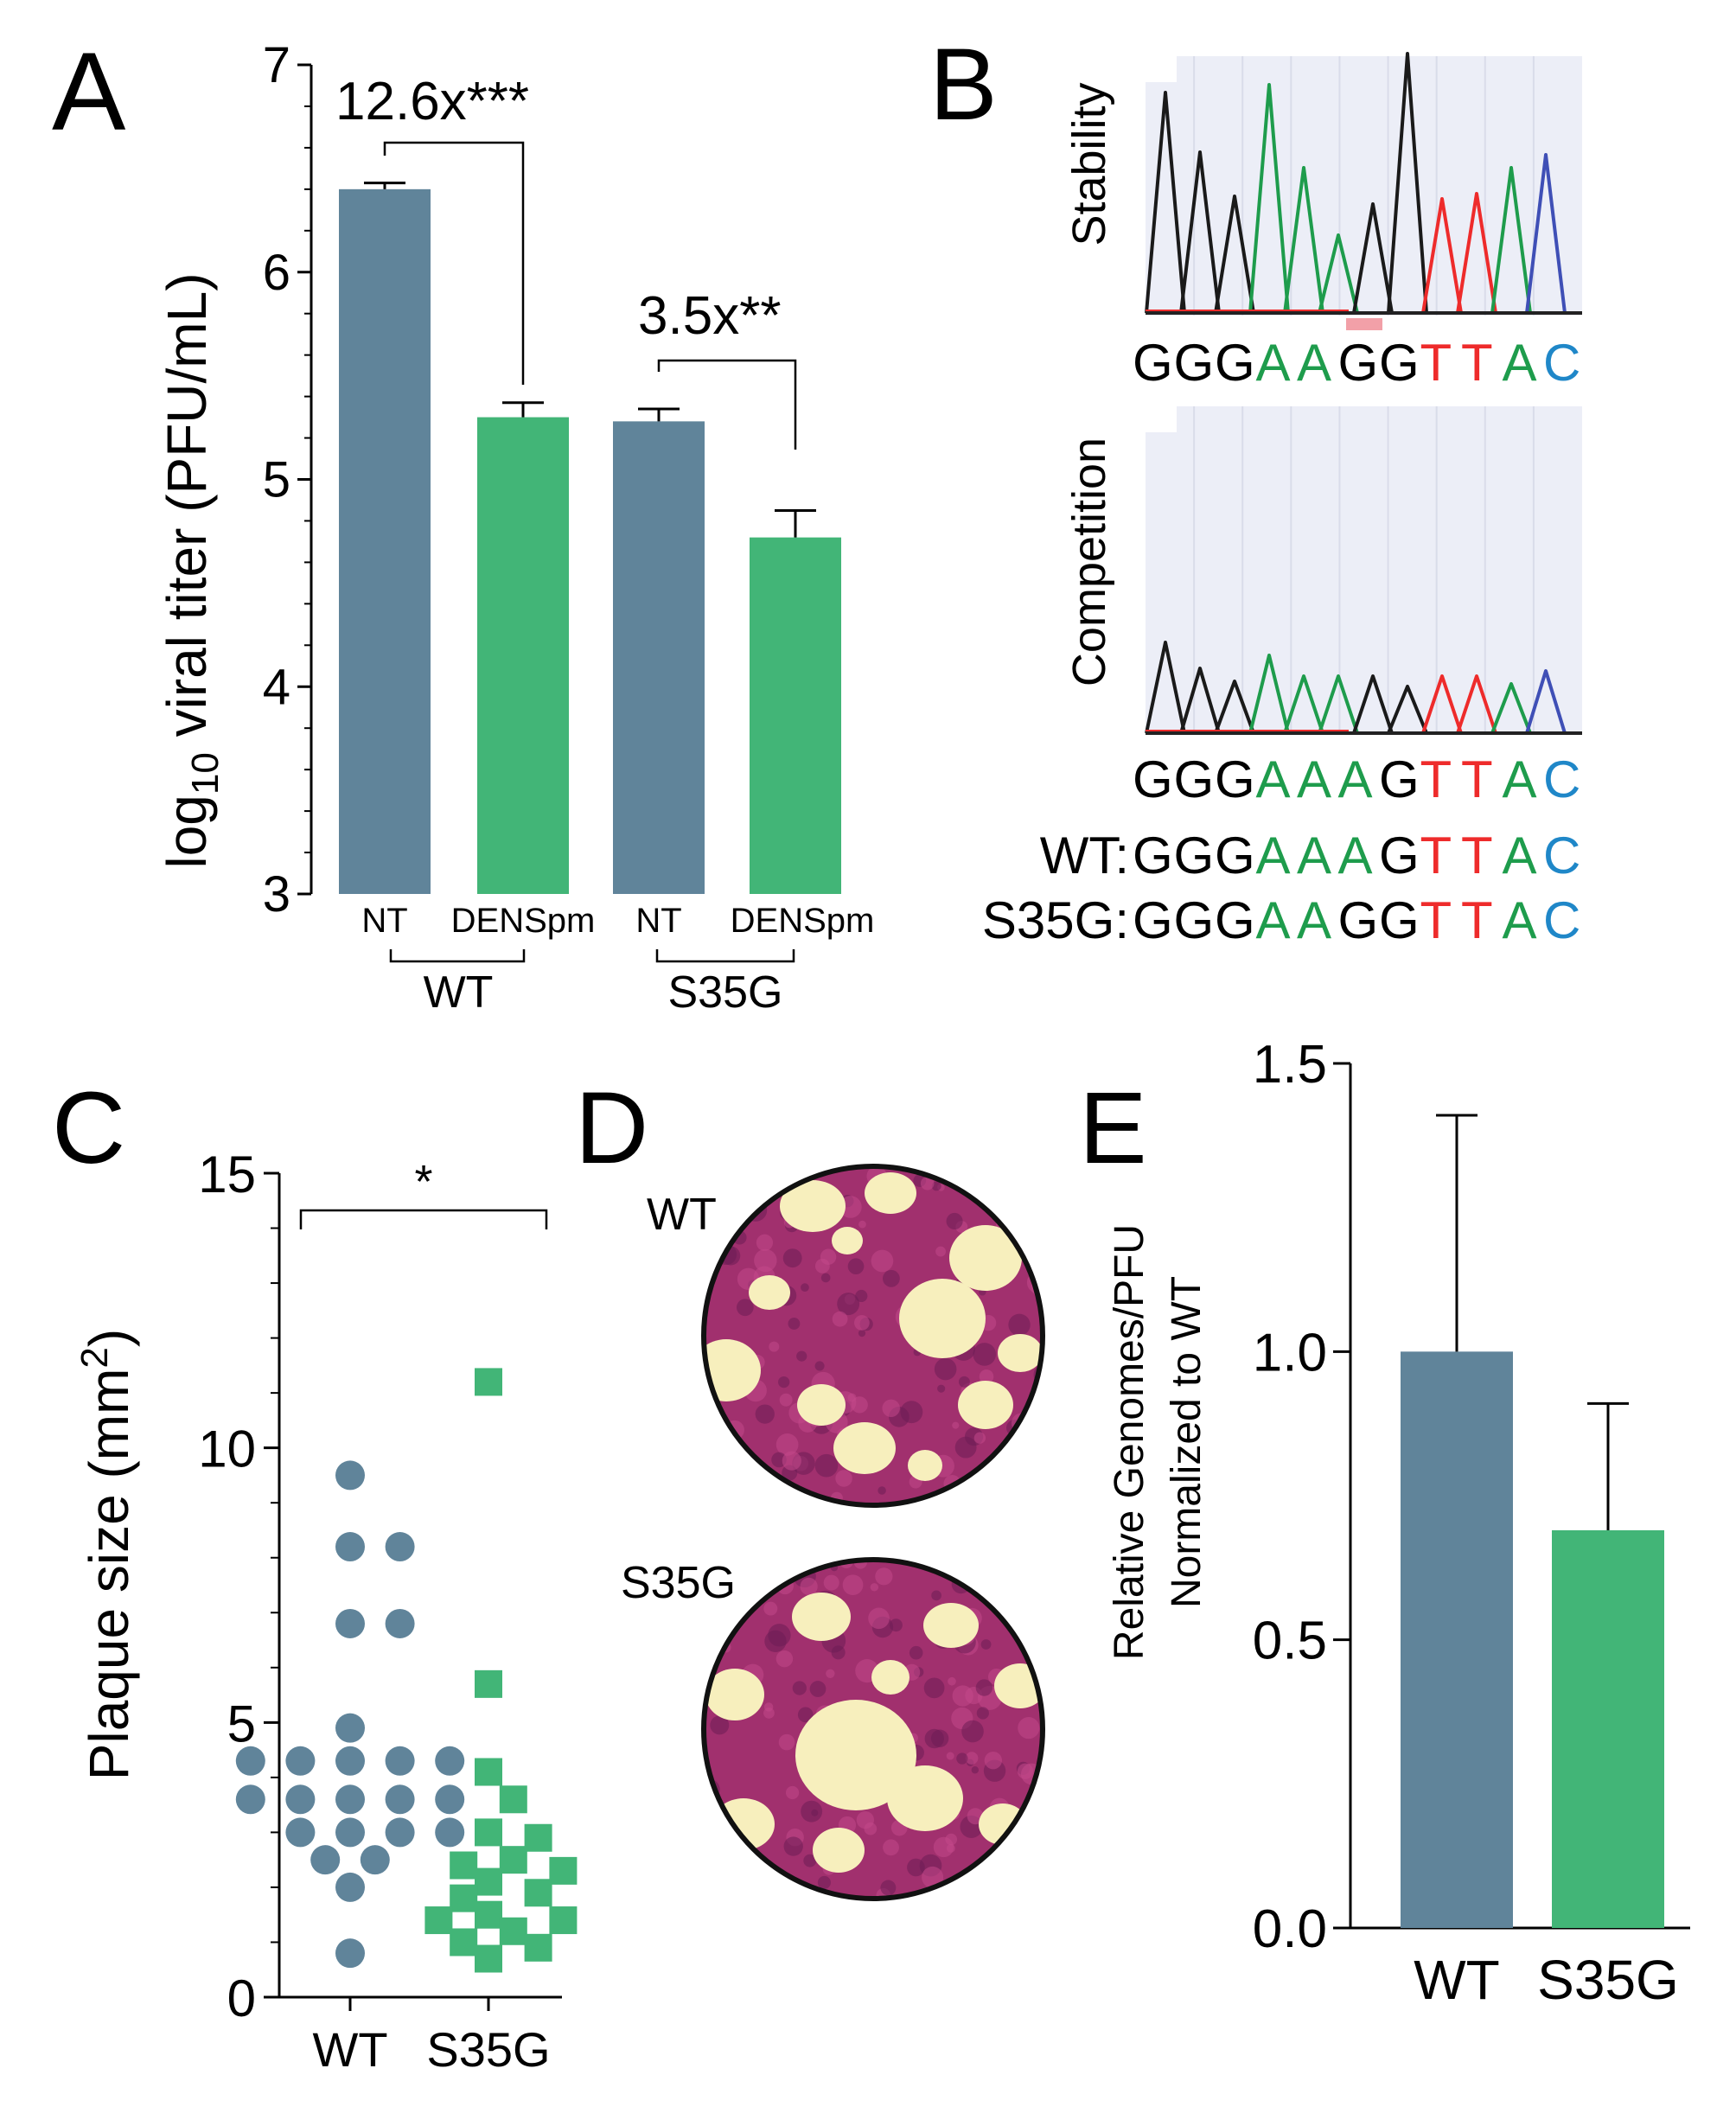 This screenshot has width=1736, height=2113. What do you see at coordinates (839, 1850) in the screenshot?
I see `s35g-well-plaque` at bounding box center [839, 1850].